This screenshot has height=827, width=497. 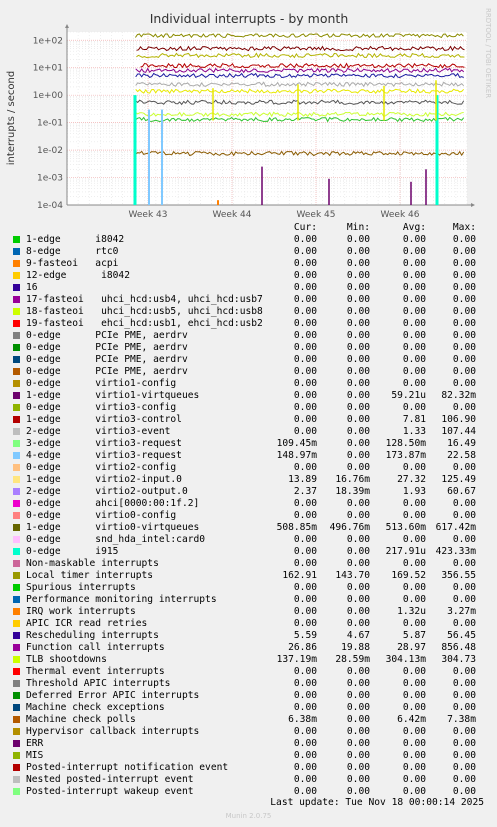 What do you see at coordinates (78, 275) in the screenshot?
I see `legend-label: 12-edge i8042` at bounding box center [78, 275].